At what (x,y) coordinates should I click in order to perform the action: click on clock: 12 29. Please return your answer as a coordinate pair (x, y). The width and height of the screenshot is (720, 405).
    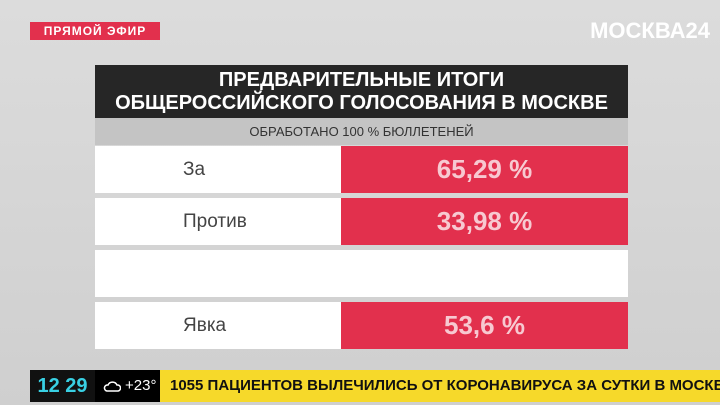
    Looking at the image, I should click on (62, 386).